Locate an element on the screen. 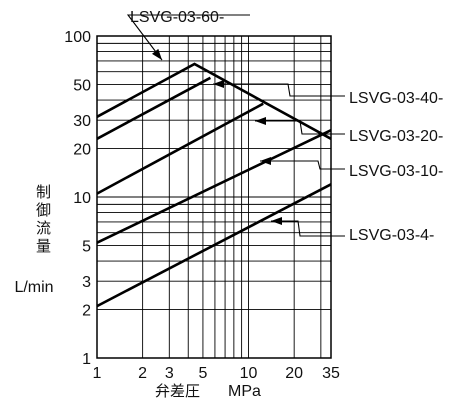 The width and height of the screenshot is (464, 402). series-label-3: LSVG-03-20- is located at coordinates (396, 136).